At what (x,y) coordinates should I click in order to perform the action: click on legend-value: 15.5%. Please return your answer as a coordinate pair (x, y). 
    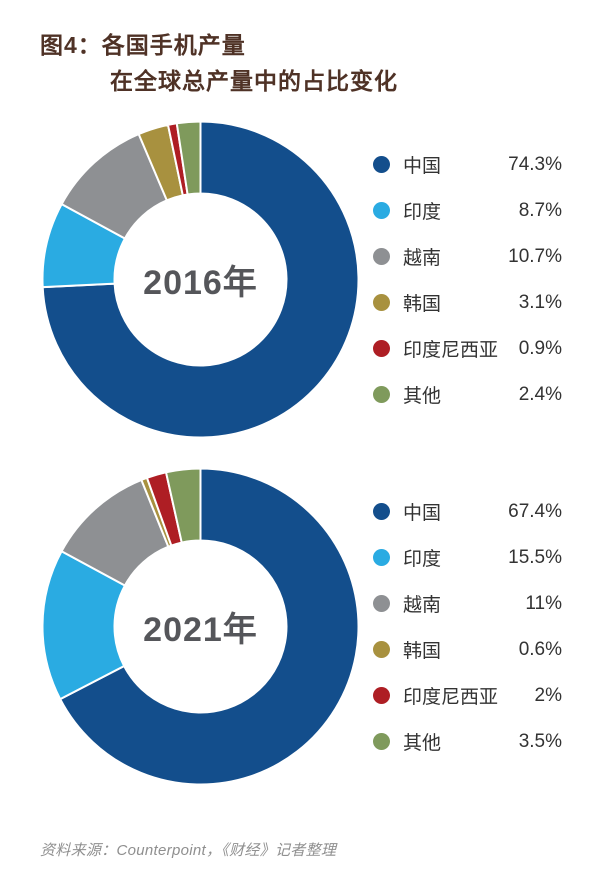
    Looking at the image, I should click on (535, 557).